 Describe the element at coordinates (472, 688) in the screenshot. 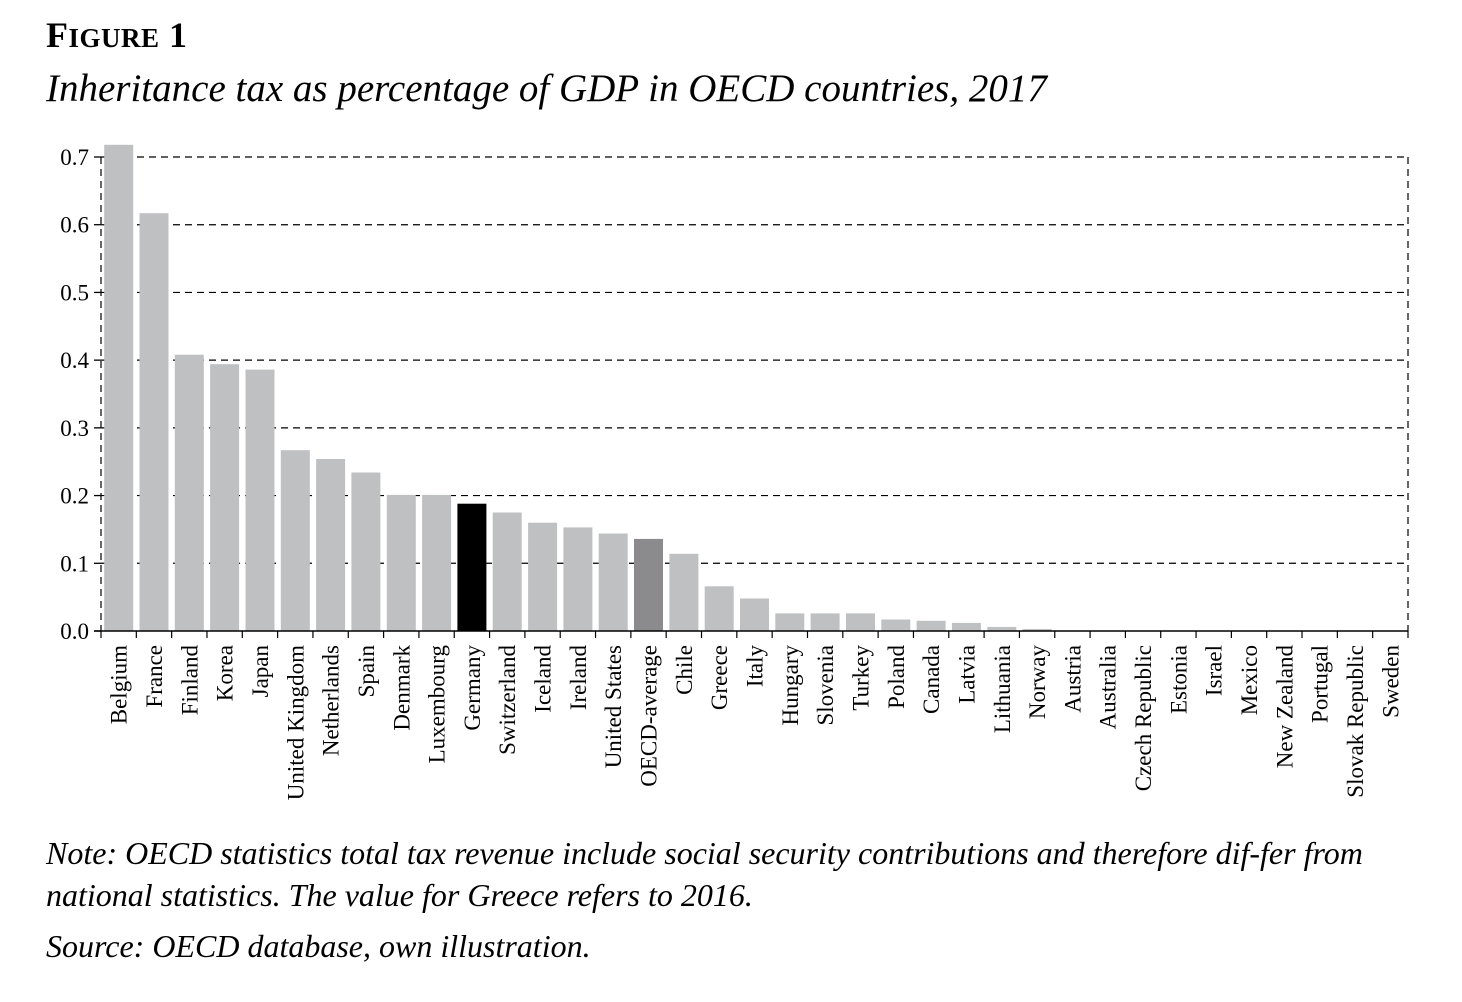

I see `x-tick-label: Germany` at that location.